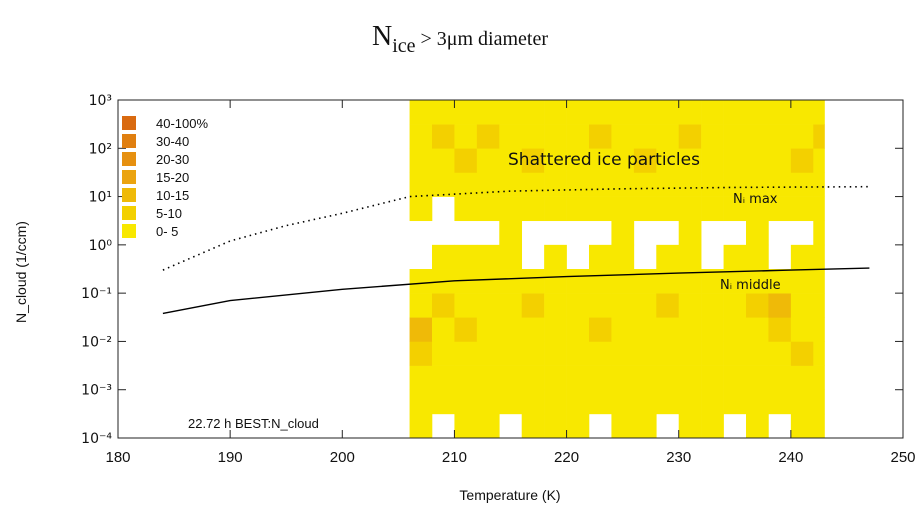 This screenshot has height=513, width=922. Describe the element at coordinates (182, 123) in the screenshot. I see `legend-label: 40-100%` at that location.